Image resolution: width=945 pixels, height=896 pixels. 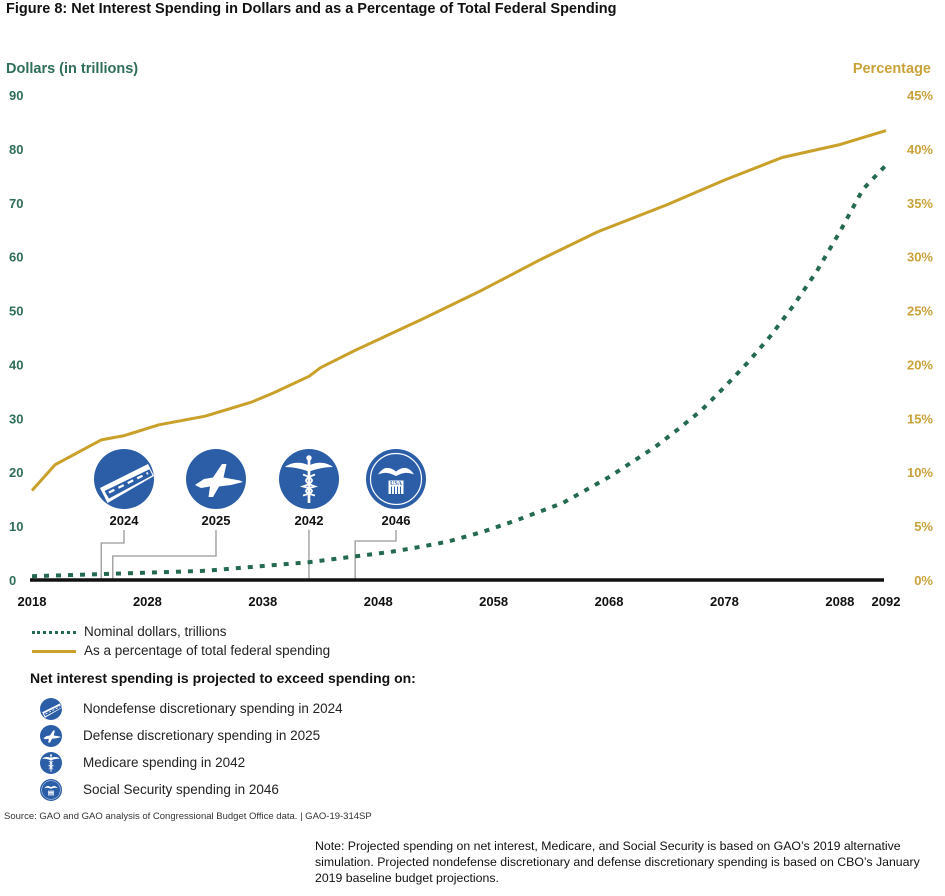 I want to click on milestone-item: Medicare spending in 2042, so click(x=191, y=762).